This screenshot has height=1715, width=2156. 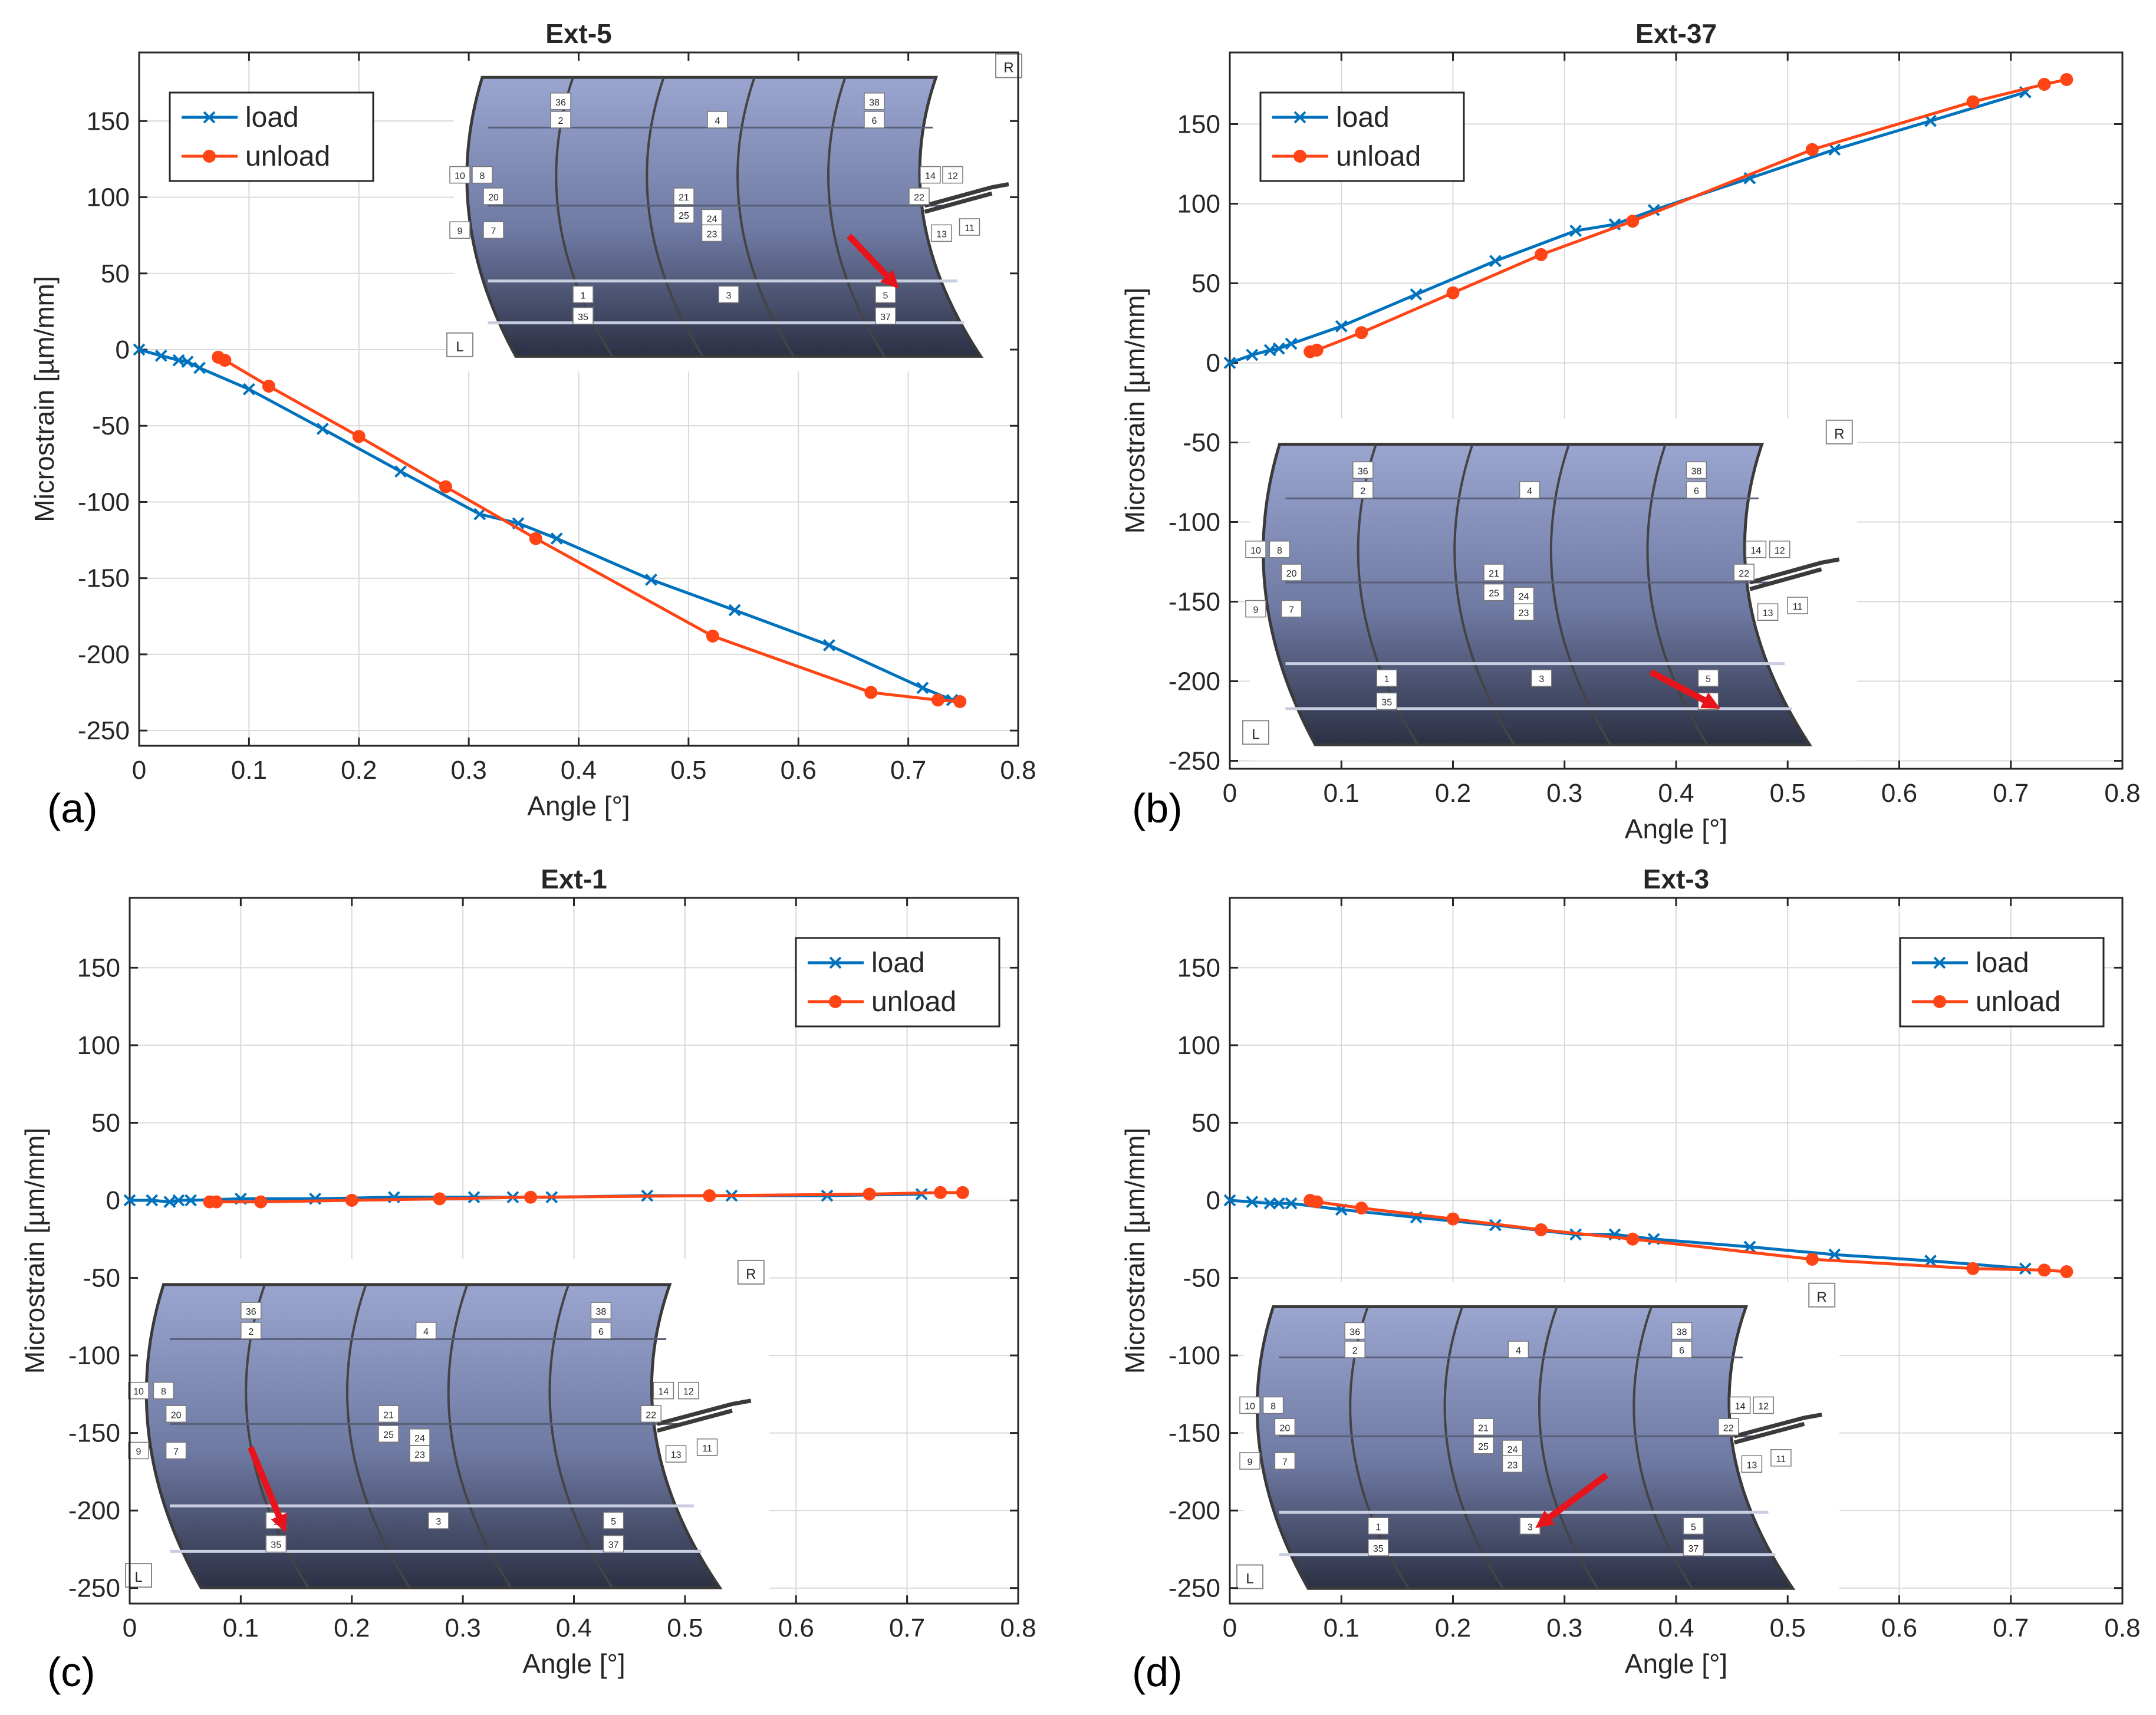 What do you see at coordinates (1256, 610) in the screenshot?
I see `sensor-label: 9` at bounding box center [1256, 610].